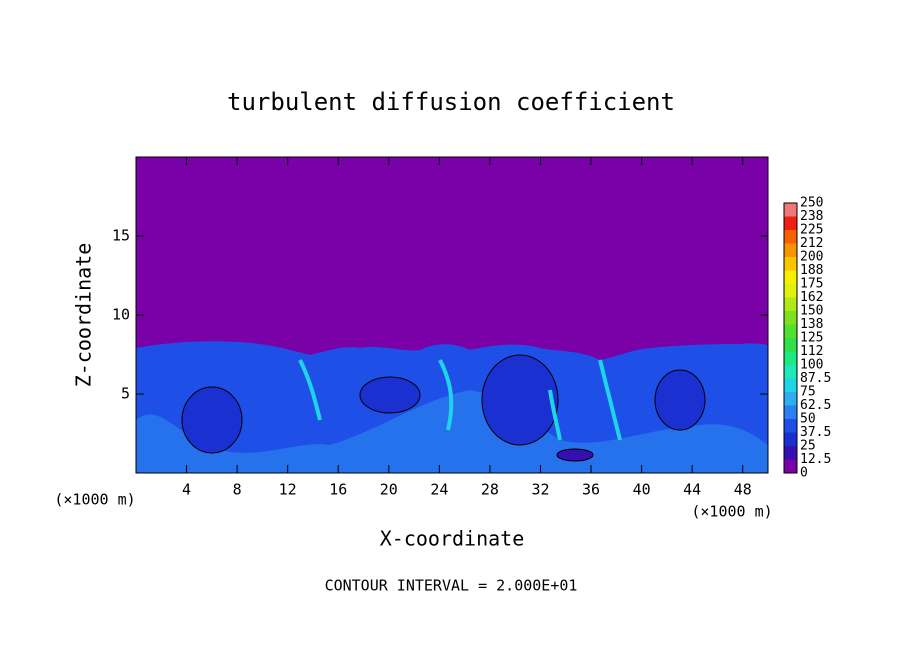 This screenshot has width=904, height=658. What do you see at coordinates (811, 351) in the screenshot?
I see `colorbar-label: 112` at bounding box center [811, 351].